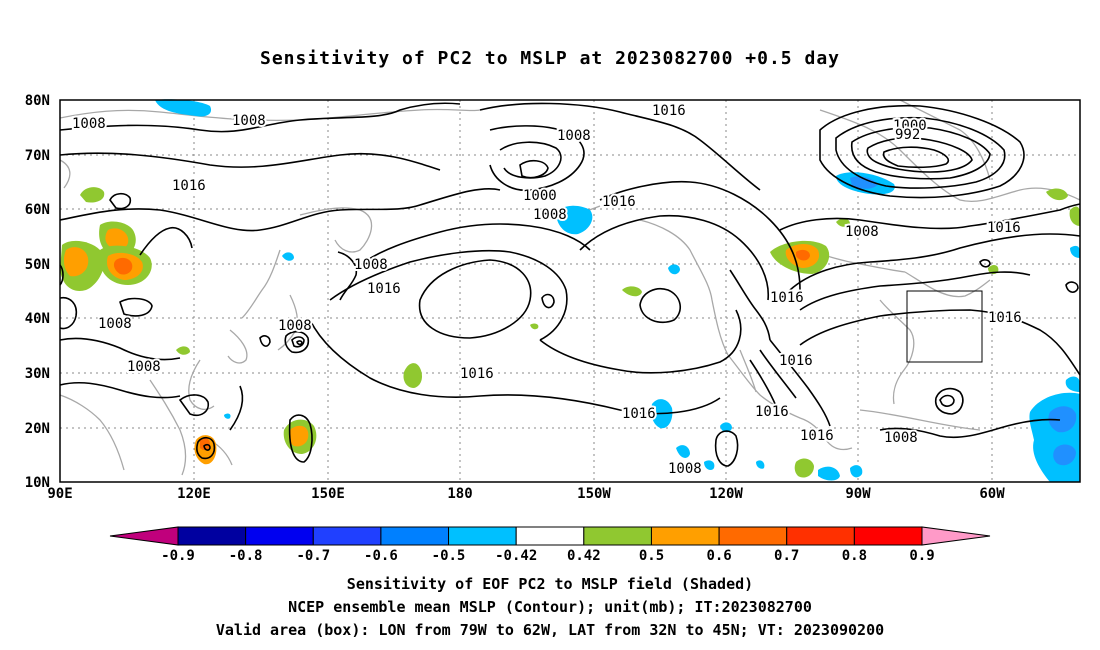 The width and height of the screenshot is (1100, 650). Describe the element at coordinates (921, 556) in the screenshot. I see `colorbar-label: 0.9` at that location.